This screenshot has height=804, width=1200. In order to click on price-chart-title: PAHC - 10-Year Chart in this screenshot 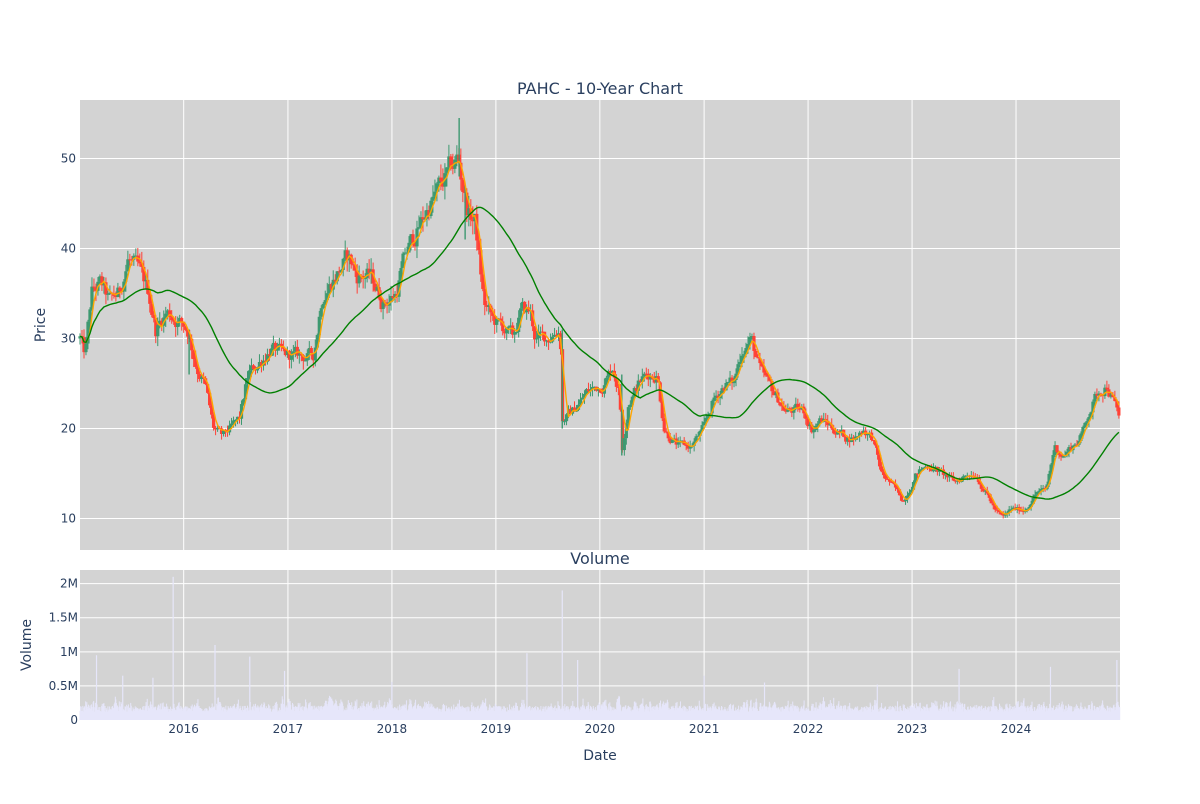, I will do `click(600, 88)`.